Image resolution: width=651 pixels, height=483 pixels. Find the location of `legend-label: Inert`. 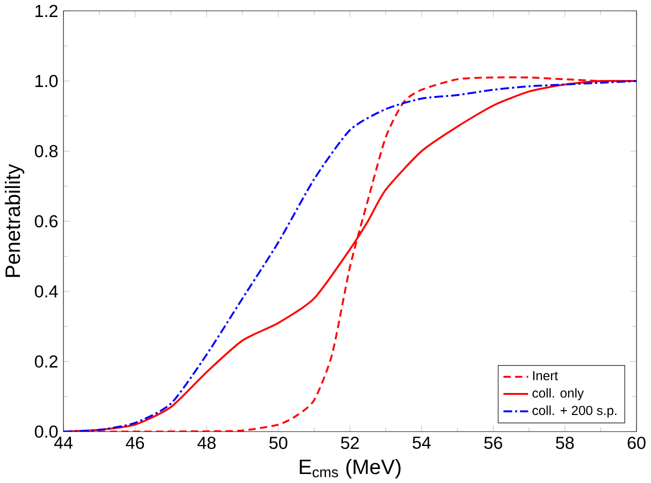

legend-label: Inert is located at coordinates (545, 375).